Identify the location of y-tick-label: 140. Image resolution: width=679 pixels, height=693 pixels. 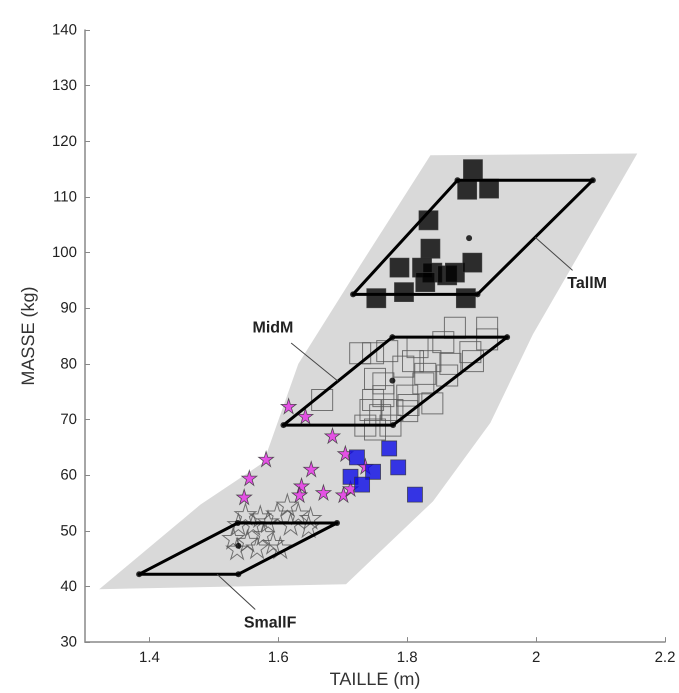
(64, 30).